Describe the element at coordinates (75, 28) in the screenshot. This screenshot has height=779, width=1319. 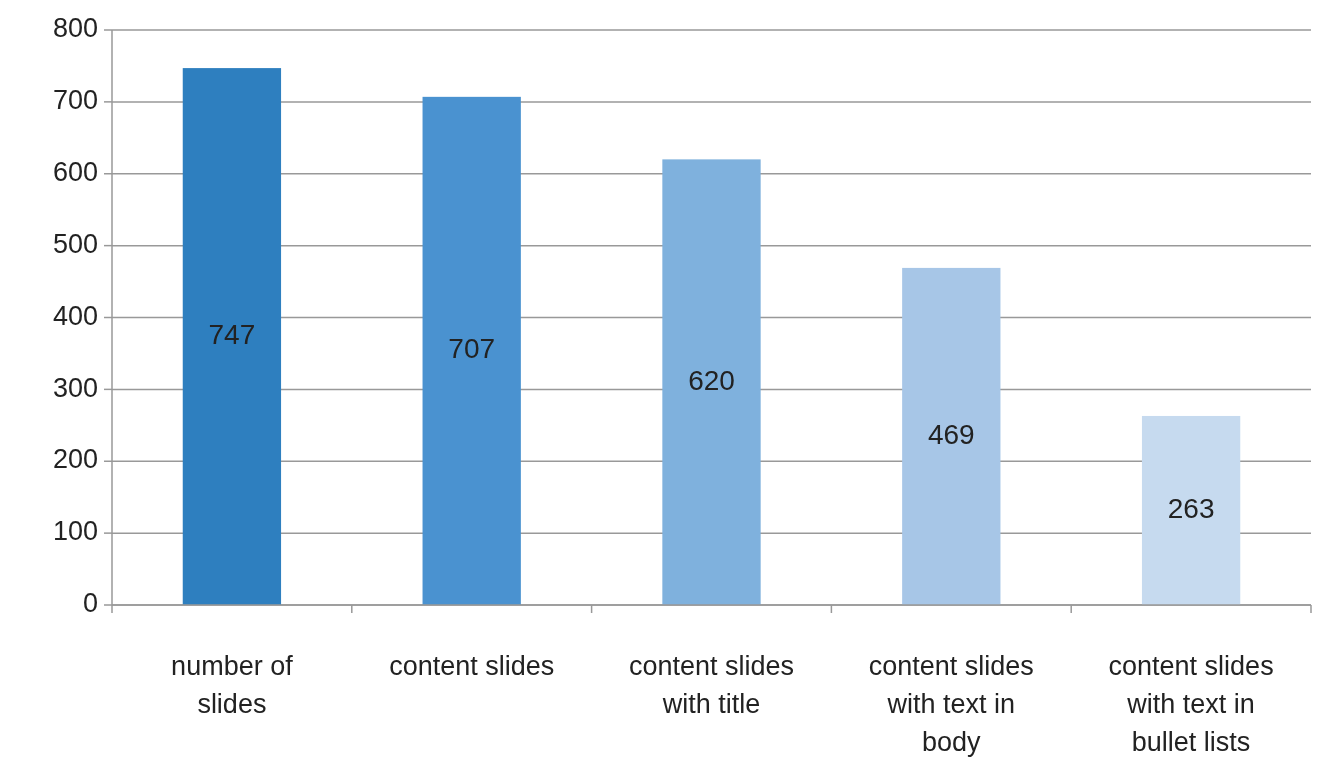
I see `y-tick-label: 800` at that location.